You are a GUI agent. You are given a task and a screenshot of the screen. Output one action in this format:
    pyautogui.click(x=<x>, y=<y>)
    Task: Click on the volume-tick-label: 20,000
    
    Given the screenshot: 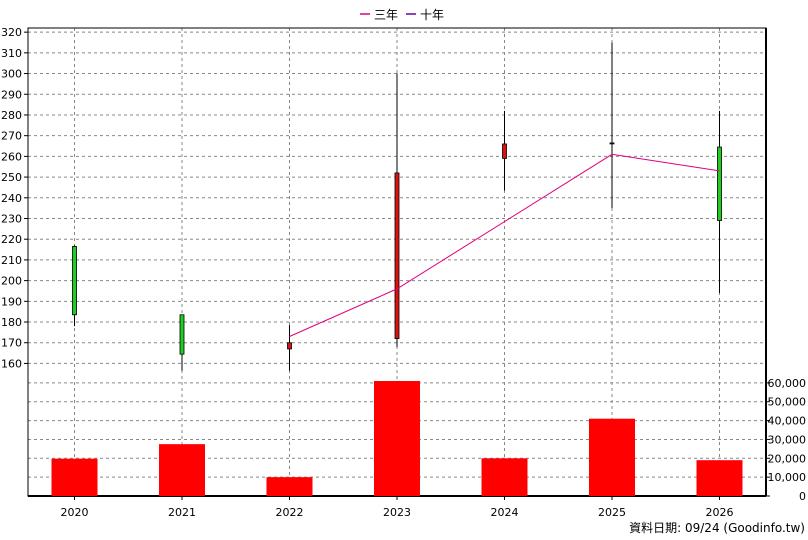 What is the action you would take?
    pyautogui.click(x=787, y=458)
    